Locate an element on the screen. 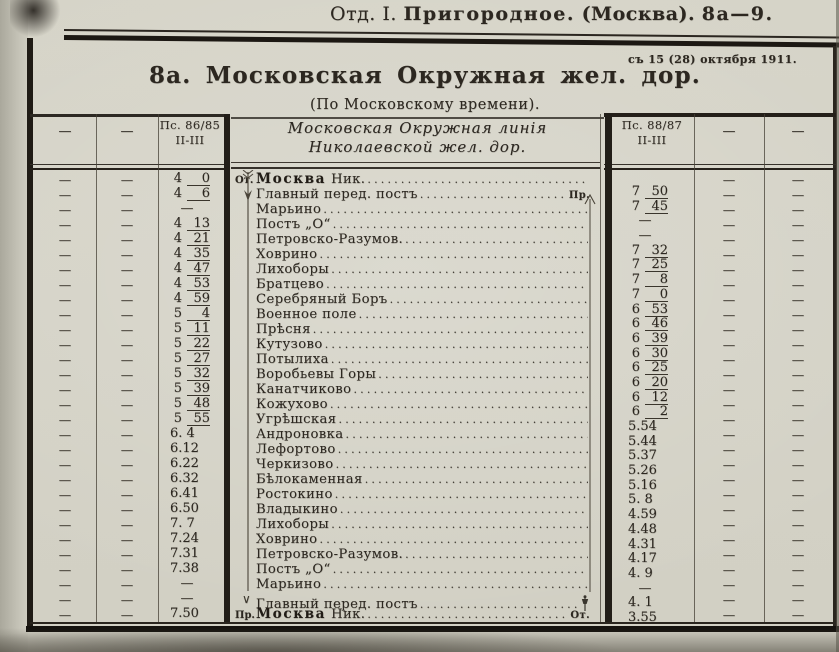 Image resolution: width=839 pixels, height=652 pixels. up-time-cell: 5.44 is located at coordinates (642, 441).